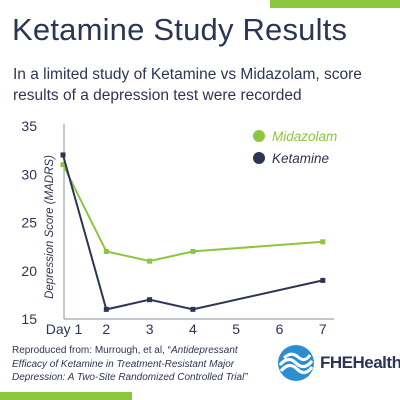 This screenshot has width=400, height=400. Describe the element at coordinates (295, 147) in the screenshot. I see `chart-legend: Midazolam Ketamine` at that location.